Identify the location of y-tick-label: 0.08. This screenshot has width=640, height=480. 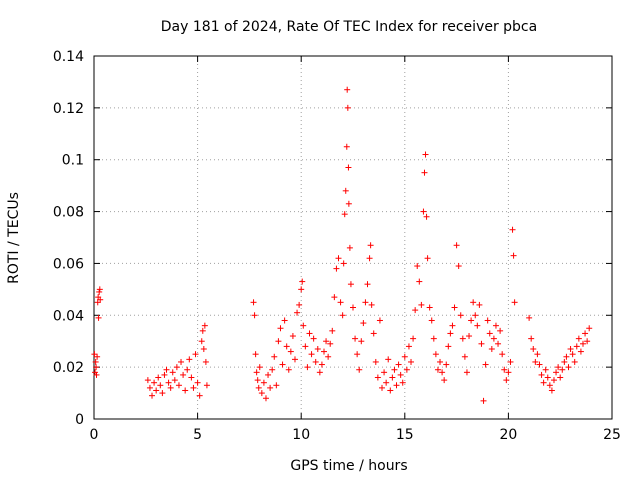
(68, 213).